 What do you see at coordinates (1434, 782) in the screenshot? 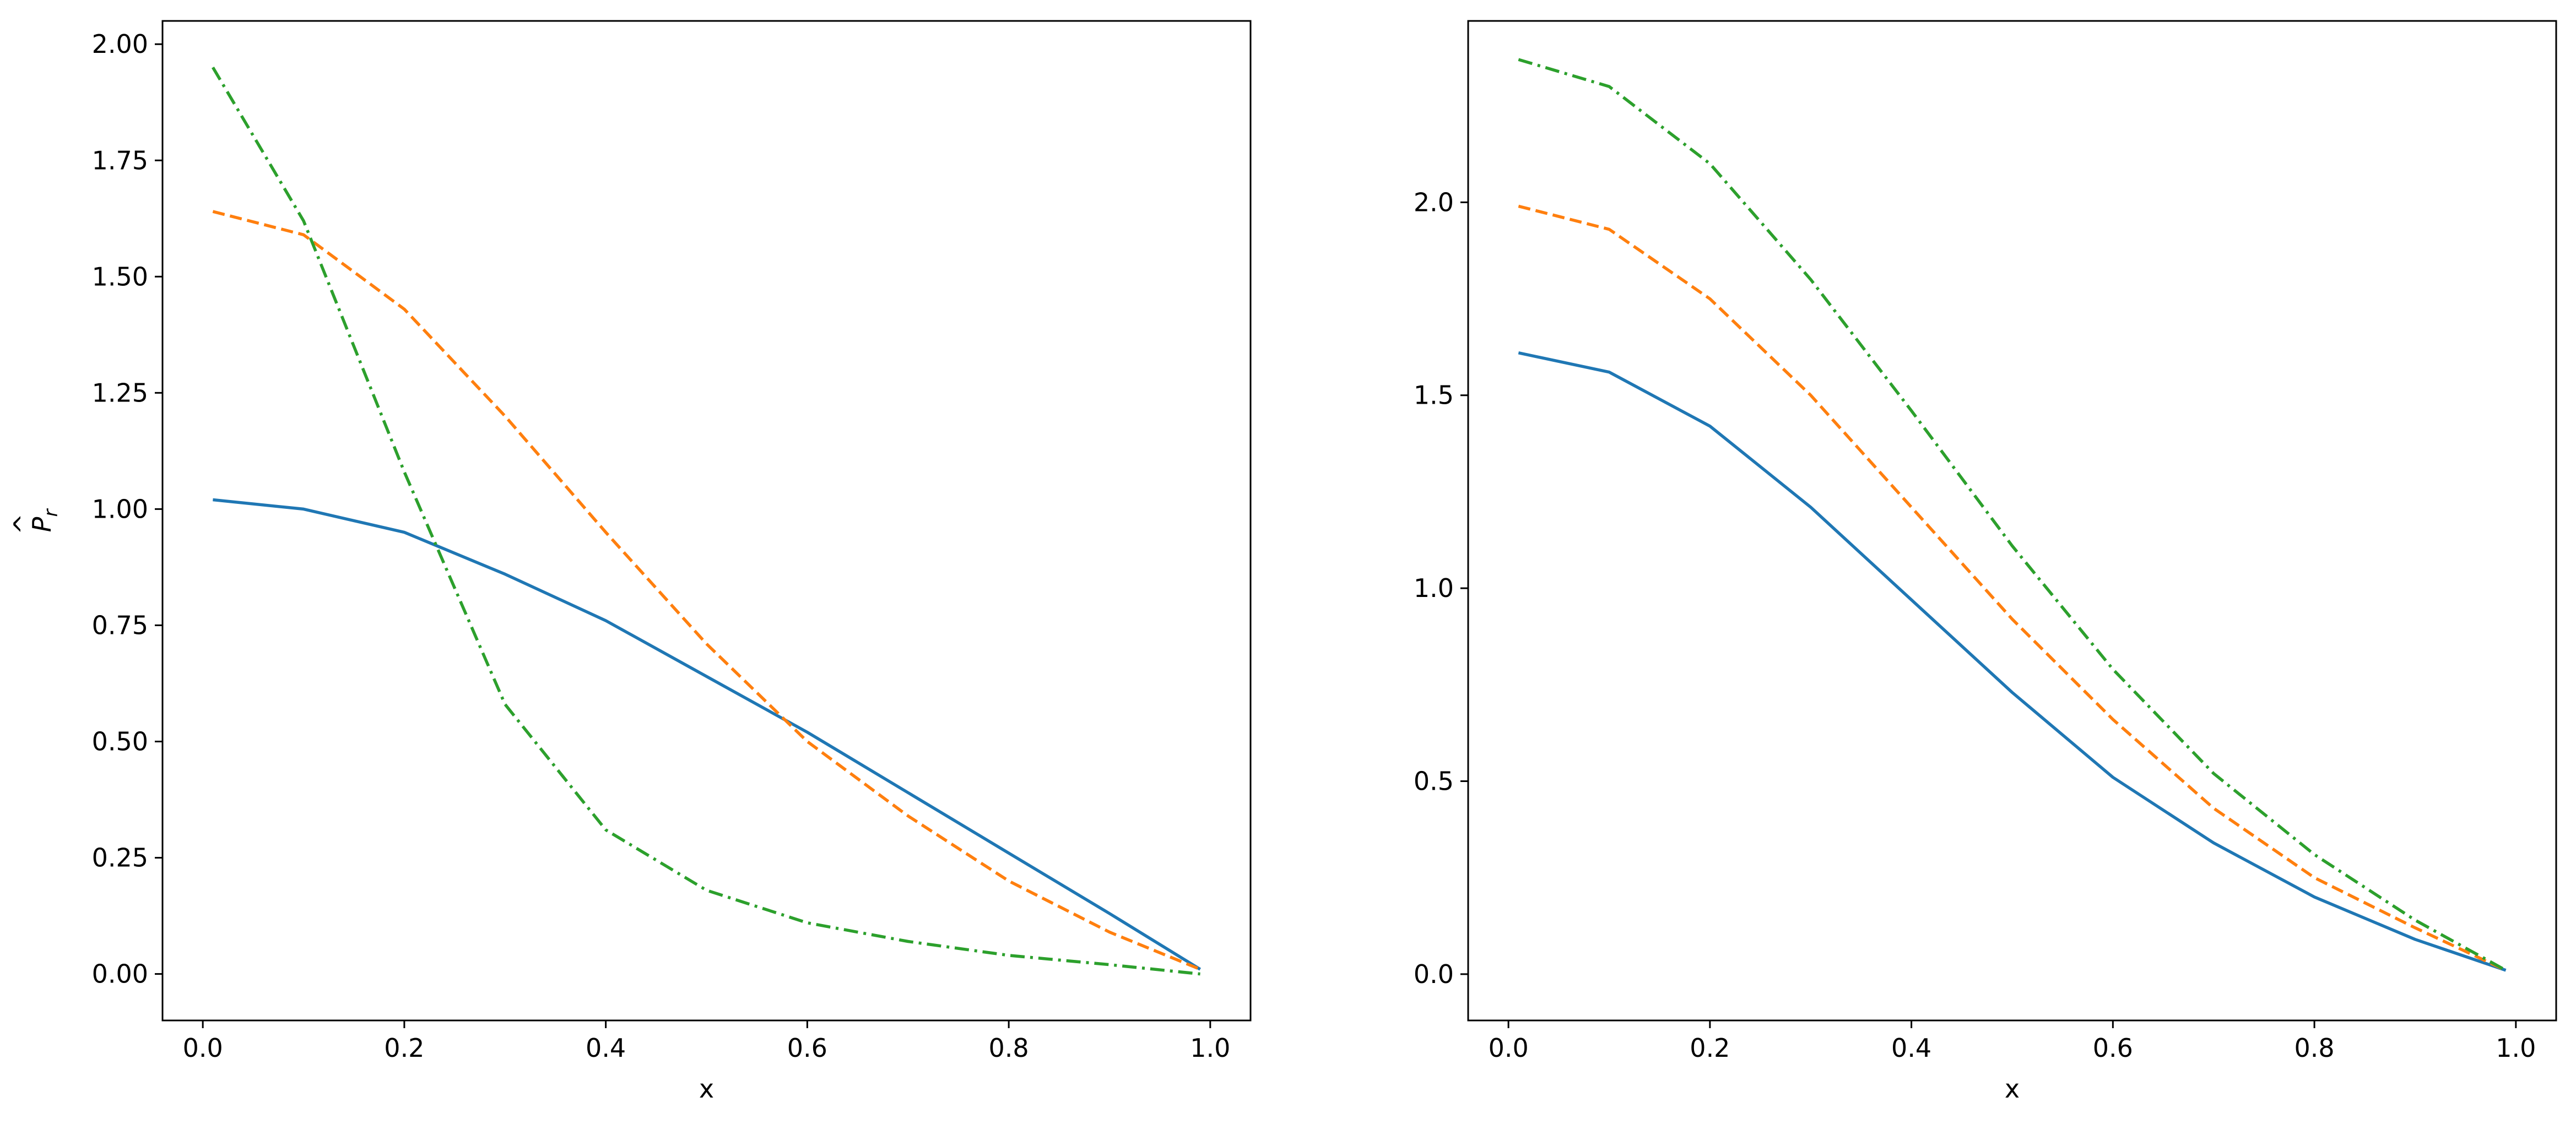
I see `y-tick-label: 0.5` at bounding box center [1434, 782].